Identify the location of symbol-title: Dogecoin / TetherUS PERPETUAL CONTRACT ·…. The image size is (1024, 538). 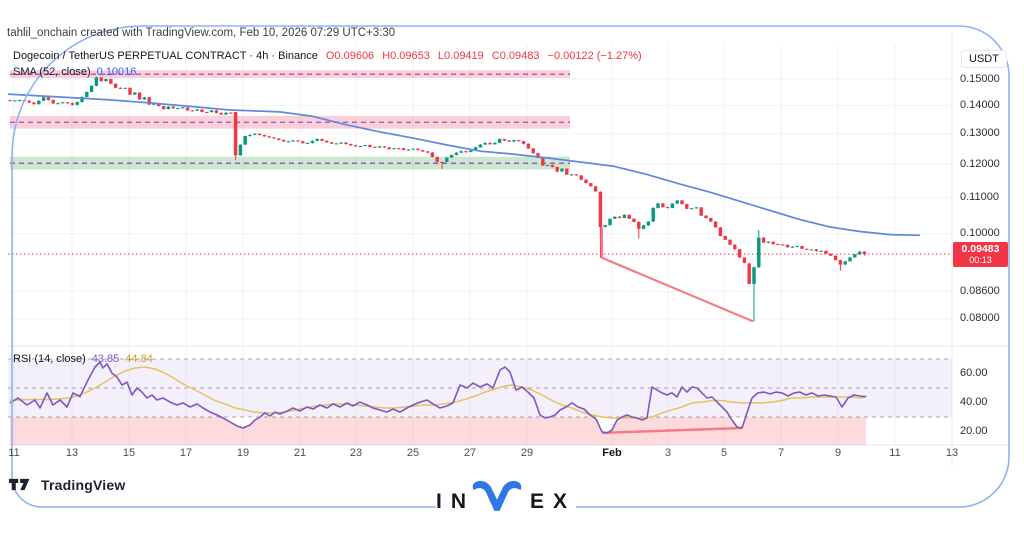
(165, 56).